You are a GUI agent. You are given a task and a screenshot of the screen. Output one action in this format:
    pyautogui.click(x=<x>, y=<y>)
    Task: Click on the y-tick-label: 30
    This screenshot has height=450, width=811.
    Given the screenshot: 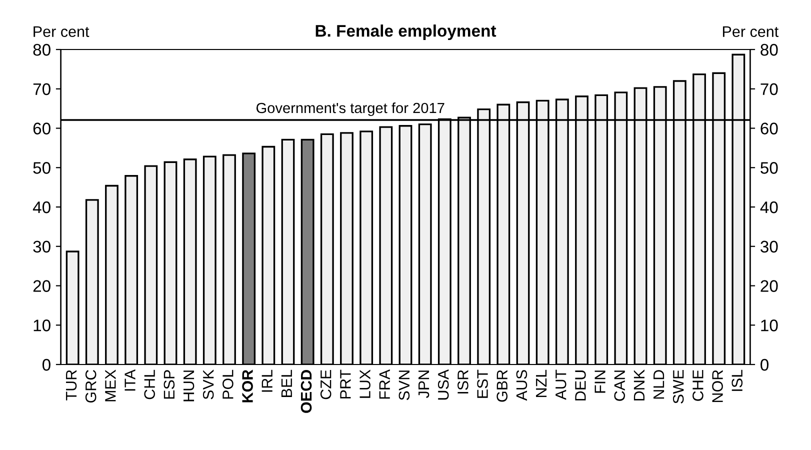 What is the action you would take?
    pyautogui.click(x=41, y=246)
    